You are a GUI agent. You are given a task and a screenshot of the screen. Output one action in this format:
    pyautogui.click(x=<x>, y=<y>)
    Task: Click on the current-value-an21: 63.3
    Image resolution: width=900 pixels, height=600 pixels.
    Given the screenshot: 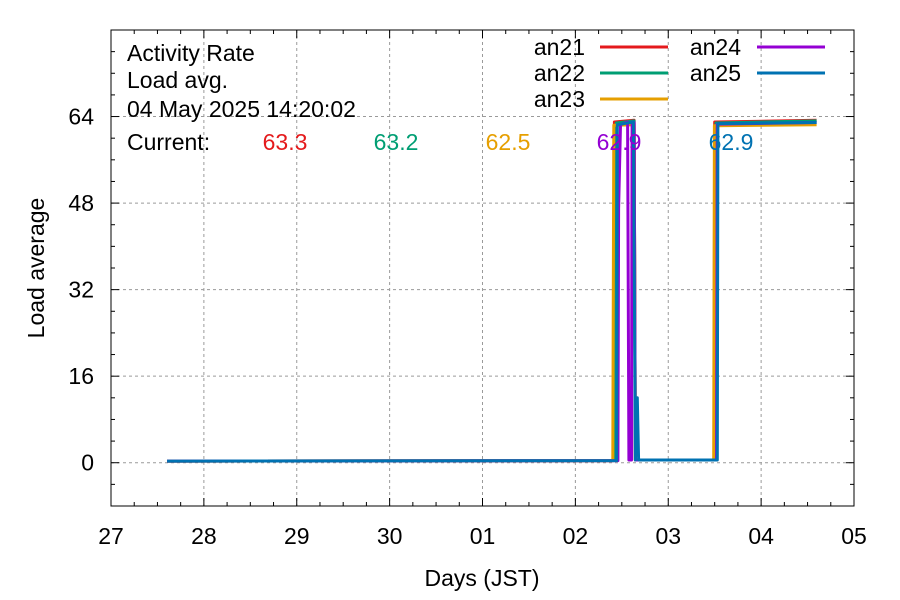 What is the action you would take?
    pyautogui.click(x=285, y=142)
    